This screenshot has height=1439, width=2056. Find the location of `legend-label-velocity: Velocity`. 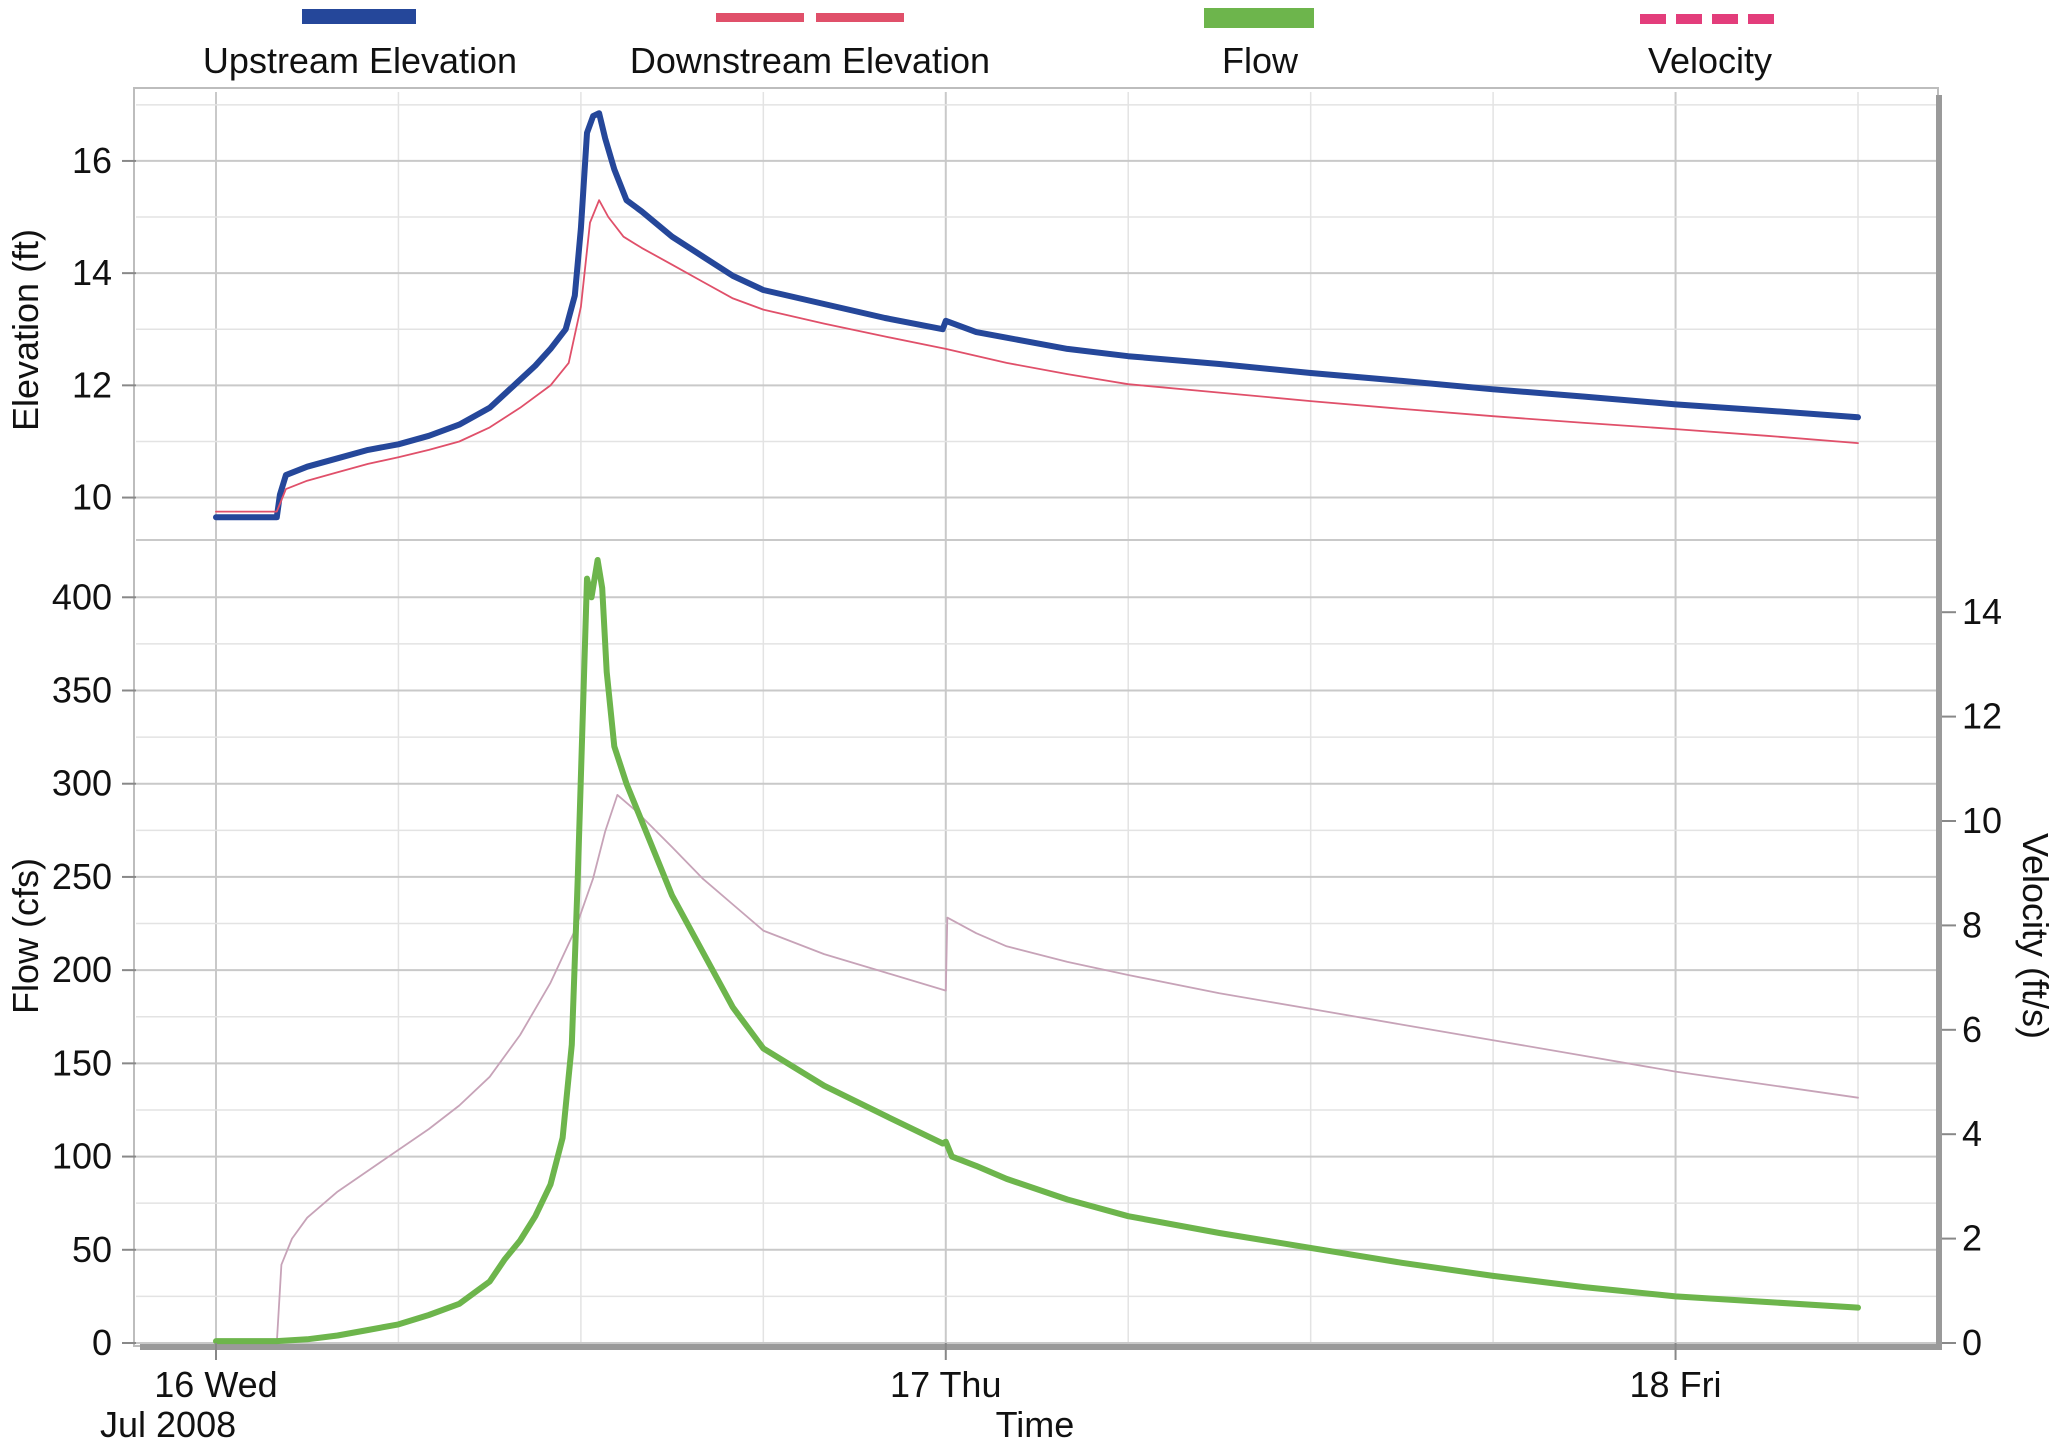

legend-label-velocity: Velocity is located at coordinates (1710, 60).